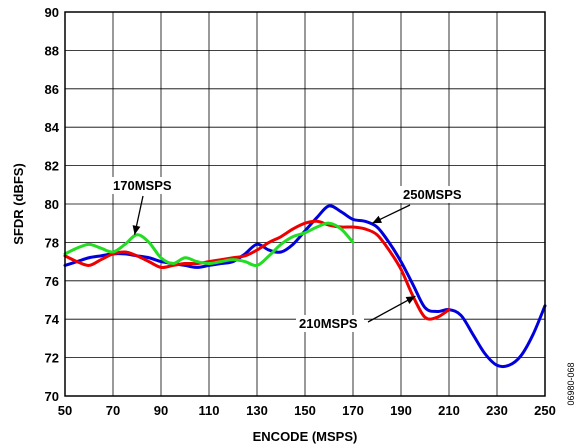  What do you see at coordinates (209, 410) in the screenshot?
I see `x-tick-label: 110` at bounding box center [209, 410].